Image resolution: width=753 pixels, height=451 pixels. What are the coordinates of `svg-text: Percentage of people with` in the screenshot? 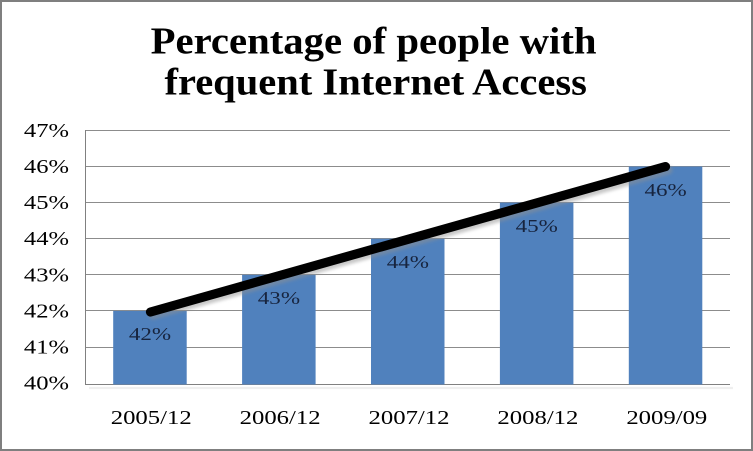 It's located at (374, 41).